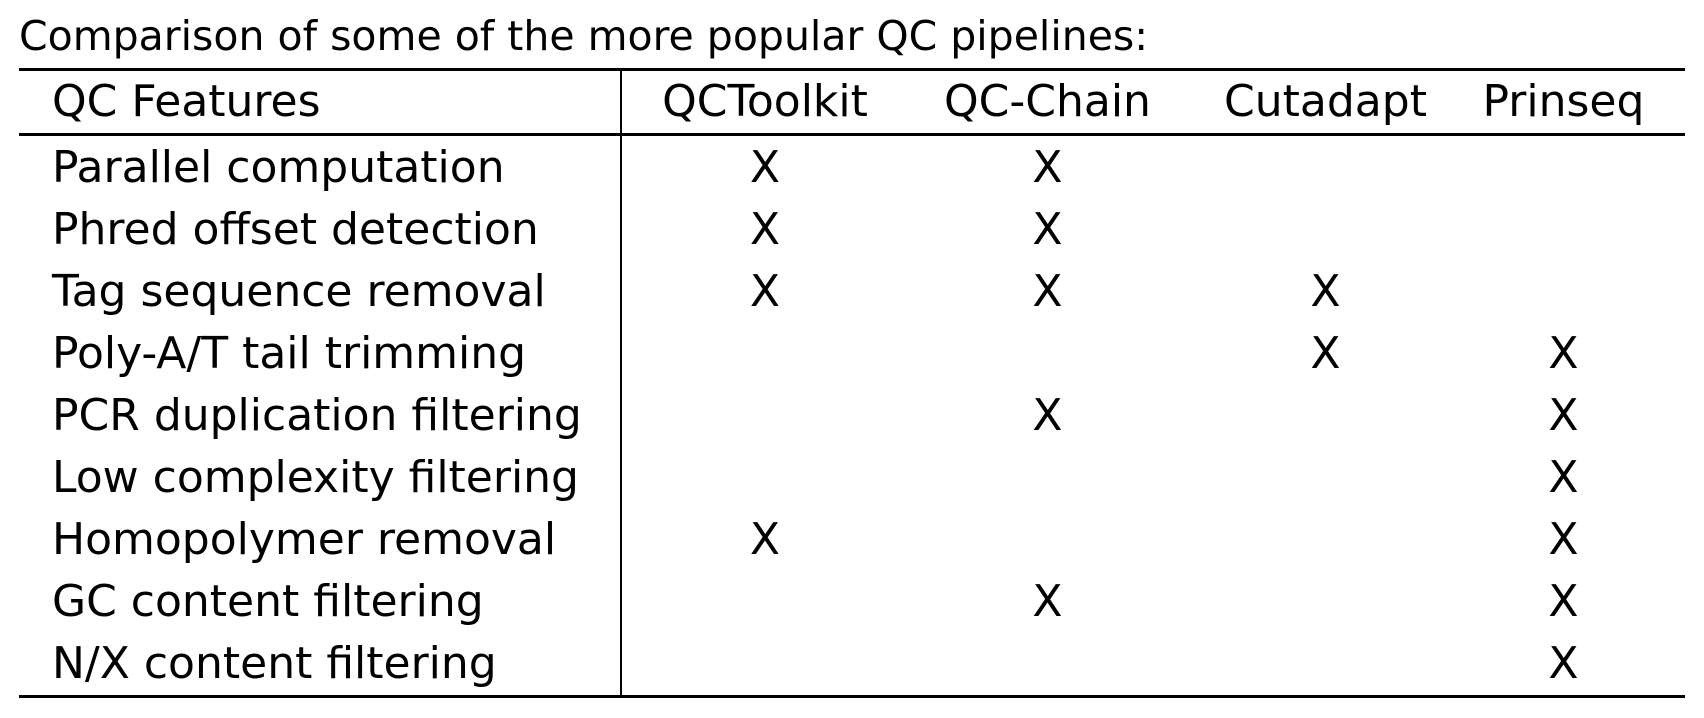 Image resolution: width=1704 pixels, height=718 pixels. Describe the element at coordinates (320, 354) in the screenshot. I see `feature-label: Poly-A/T tail trimming` at that location.